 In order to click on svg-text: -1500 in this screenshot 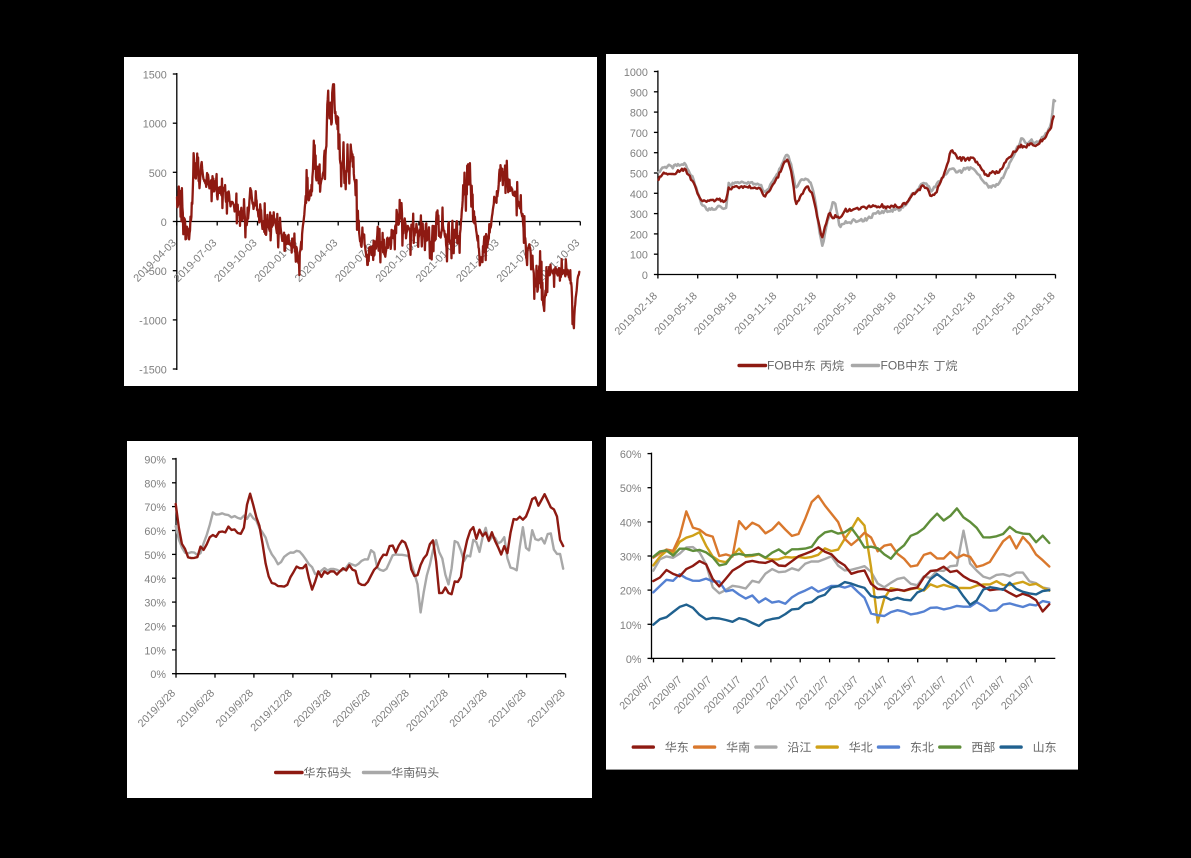, I will do `click(153, 370)`.